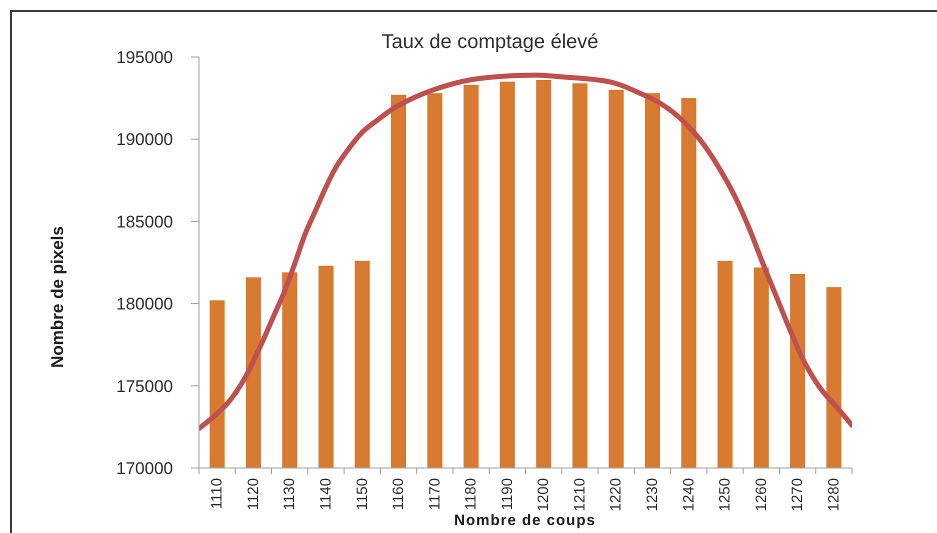 This screenshot has width=937, height=533. Describe the element at coordinates (399, 494) in the screenshot. I see `x-tick-label: 1160` at that location.